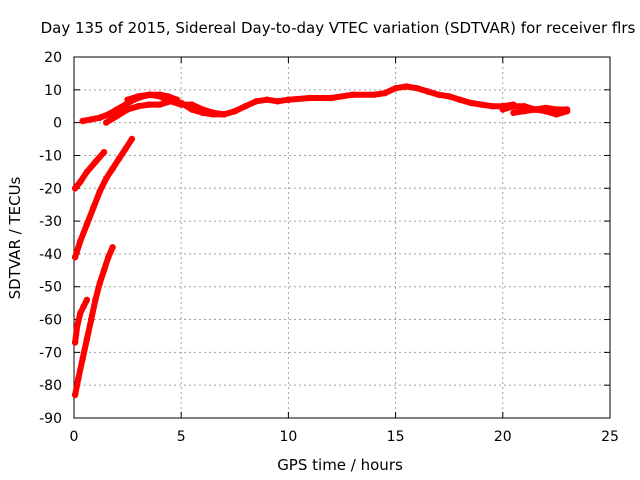 Image resolution: width=640 pixels, height=480 pixels. I want to click on y-tick-label: 10, so click(53, 91).